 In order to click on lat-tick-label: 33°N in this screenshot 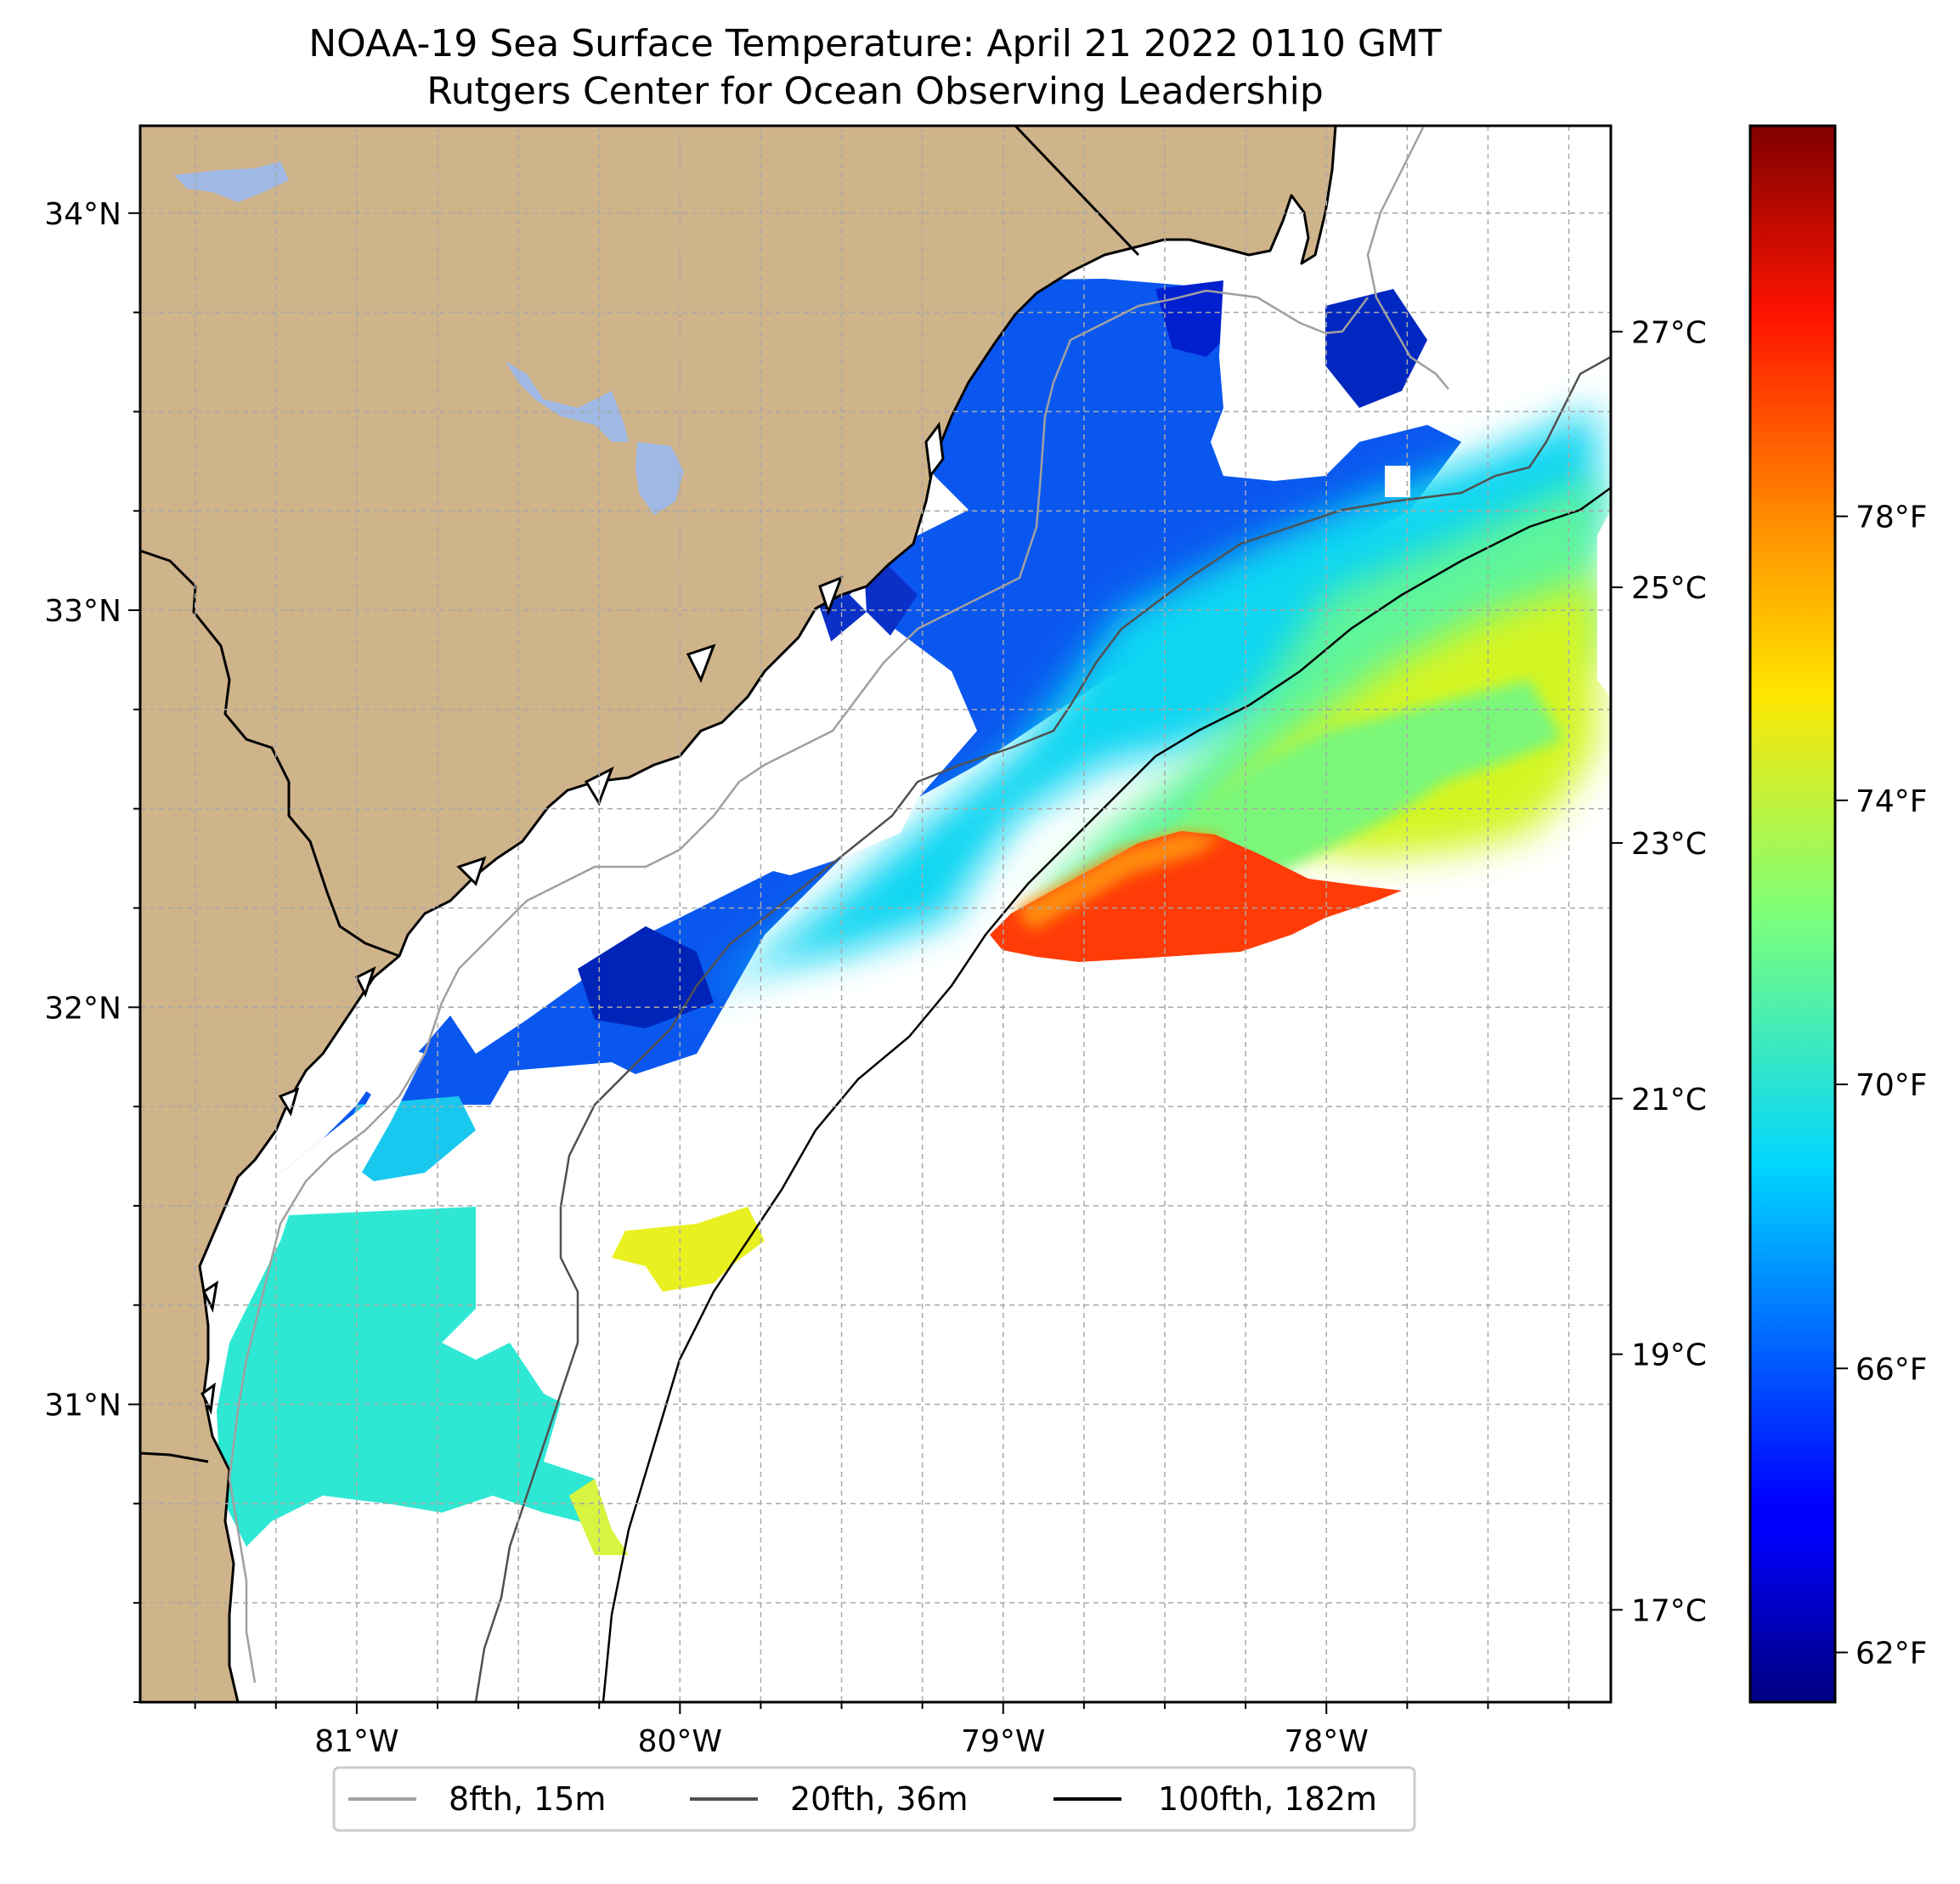, I will do `click(83, 611)`.